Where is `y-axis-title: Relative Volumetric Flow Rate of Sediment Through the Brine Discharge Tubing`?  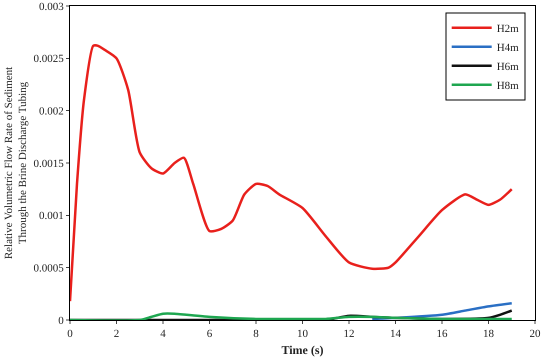
y-axis-title: Relative Volumetric Flow Rate of Sediment Through the Brine Discharge Tubing is located at coordinates (16, 163).